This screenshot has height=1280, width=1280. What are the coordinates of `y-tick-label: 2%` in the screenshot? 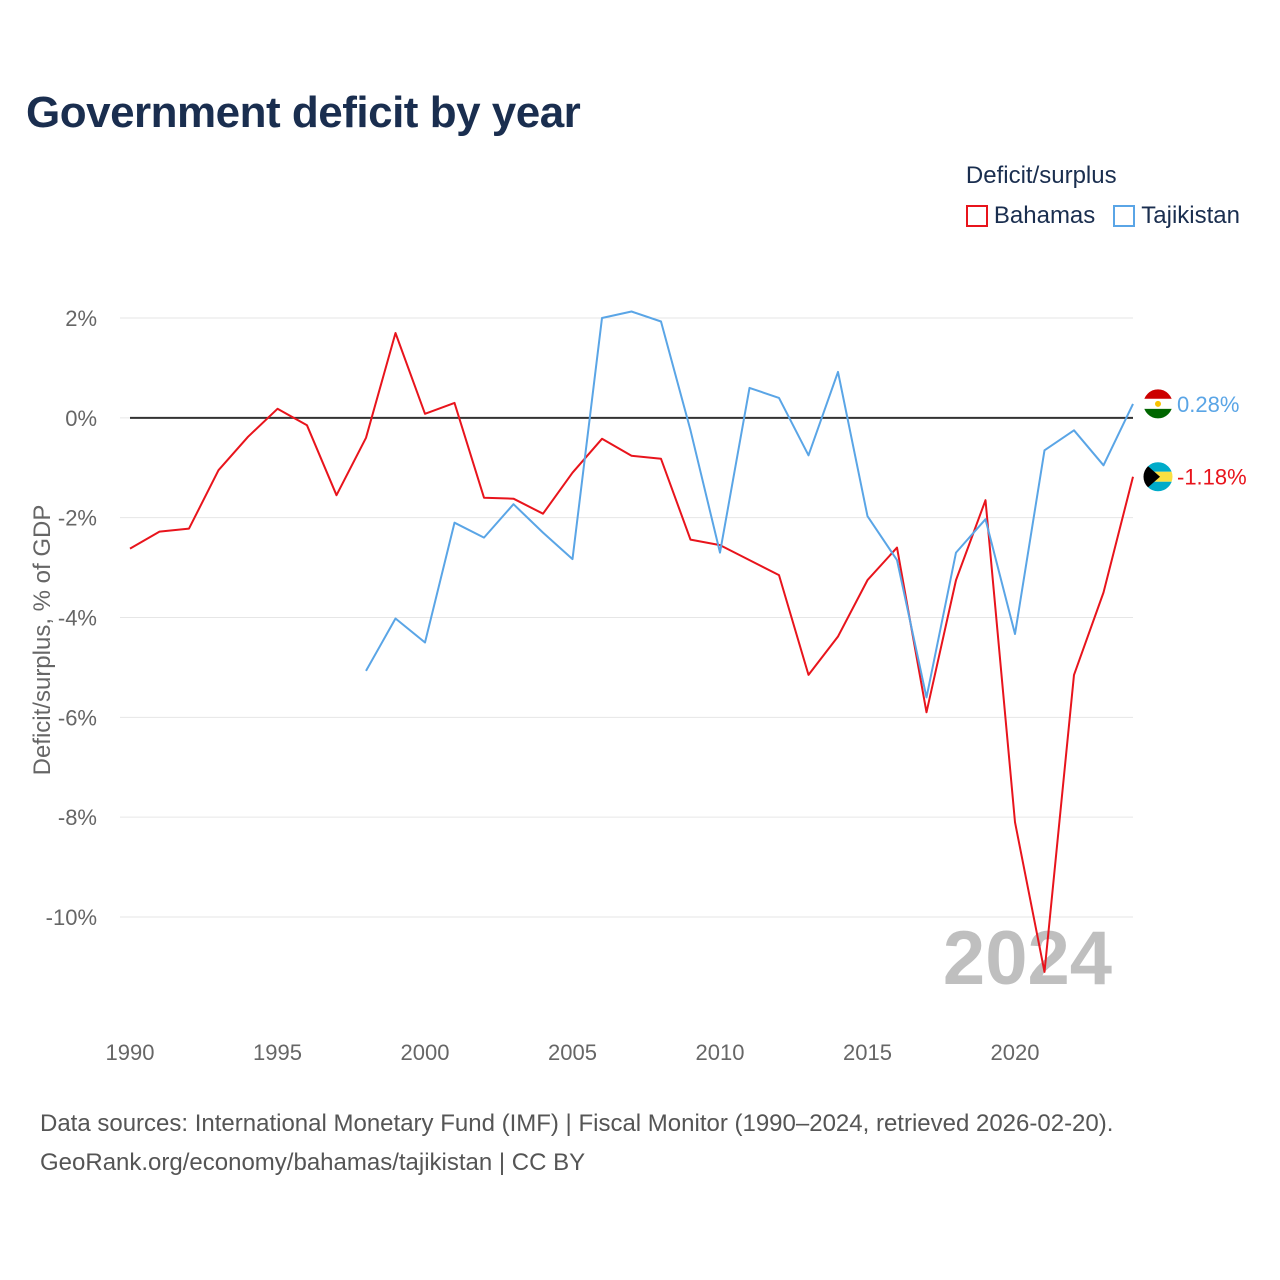 It's located at (81, 318).